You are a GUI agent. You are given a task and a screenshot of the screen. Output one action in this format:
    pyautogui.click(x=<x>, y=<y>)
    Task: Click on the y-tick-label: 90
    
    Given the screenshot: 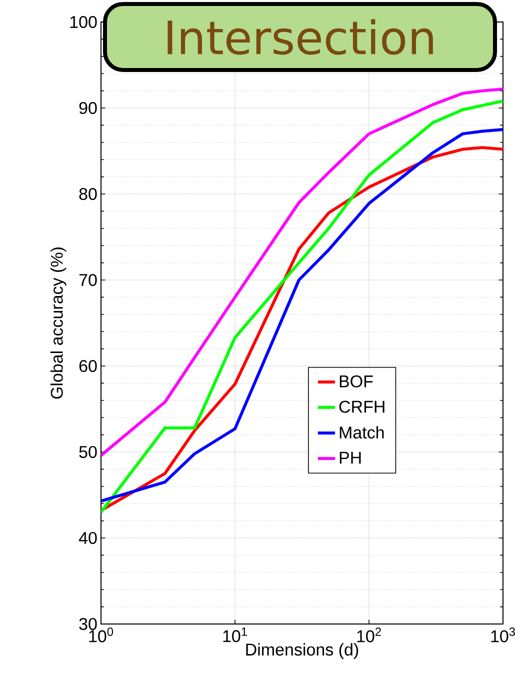 What is the action you would take?
    pyautogui.click(x=88, y=108)
    